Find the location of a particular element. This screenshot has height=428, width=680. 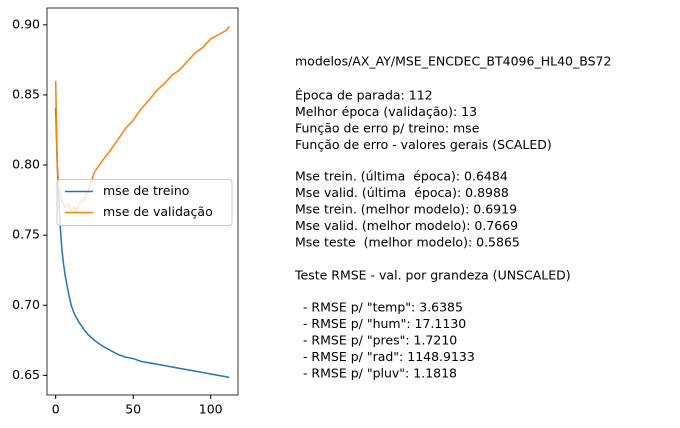

info-line: Mse trein. (melhor modelo): 0.6919 is located at coordinates (406, 209).